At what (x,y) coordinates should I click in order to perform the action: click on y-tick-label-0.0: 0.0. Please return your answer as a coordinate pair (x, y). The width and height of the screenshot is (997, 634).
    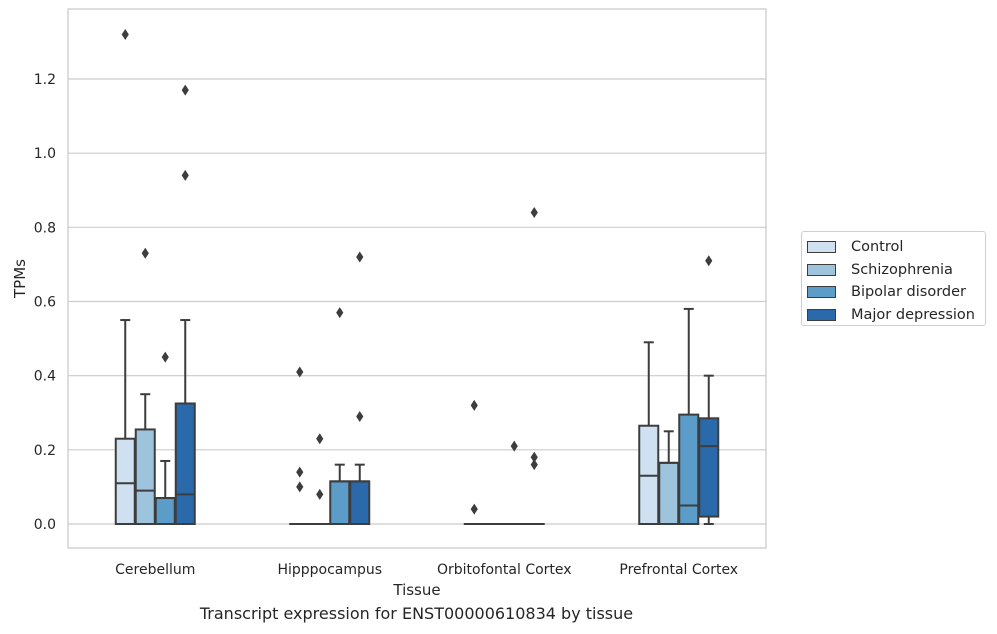
    Looking at the image, I should click on (45, 525).